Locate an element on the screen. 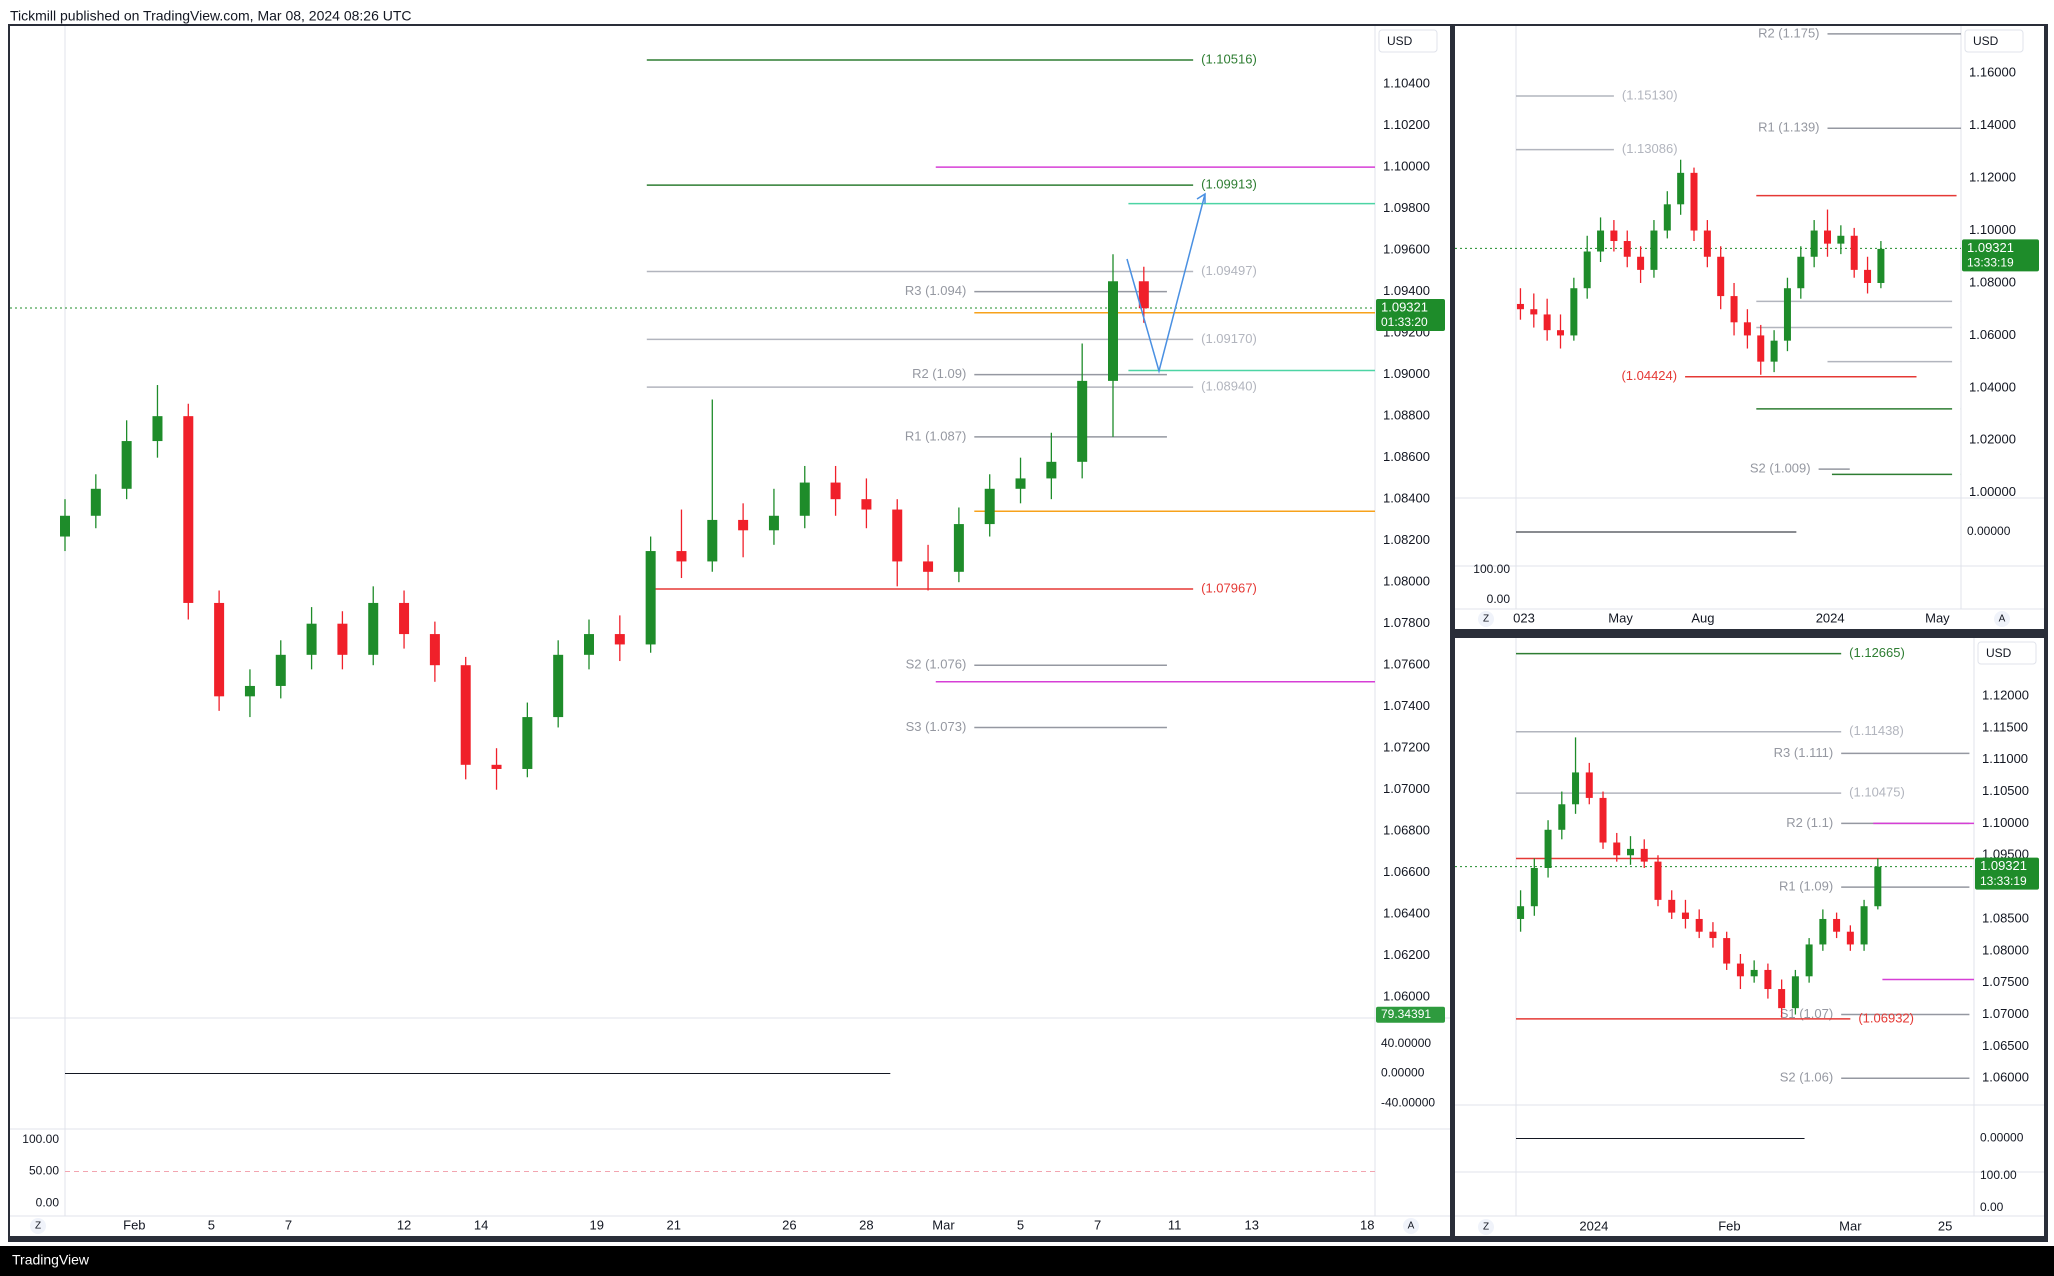 The height and width of the screenshot is (1276, 2054). level-label: (1.10475) is located at coordinates (1877, 792).